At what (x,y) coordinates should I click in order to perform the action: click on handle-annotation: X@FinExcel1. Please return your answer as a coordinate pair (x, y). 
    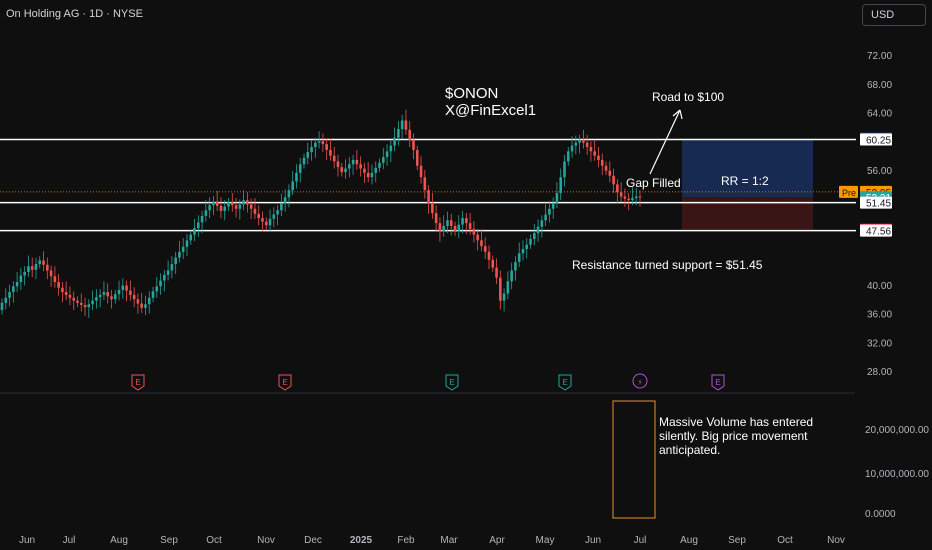
    Looking at the image, I should click on (490, 110).